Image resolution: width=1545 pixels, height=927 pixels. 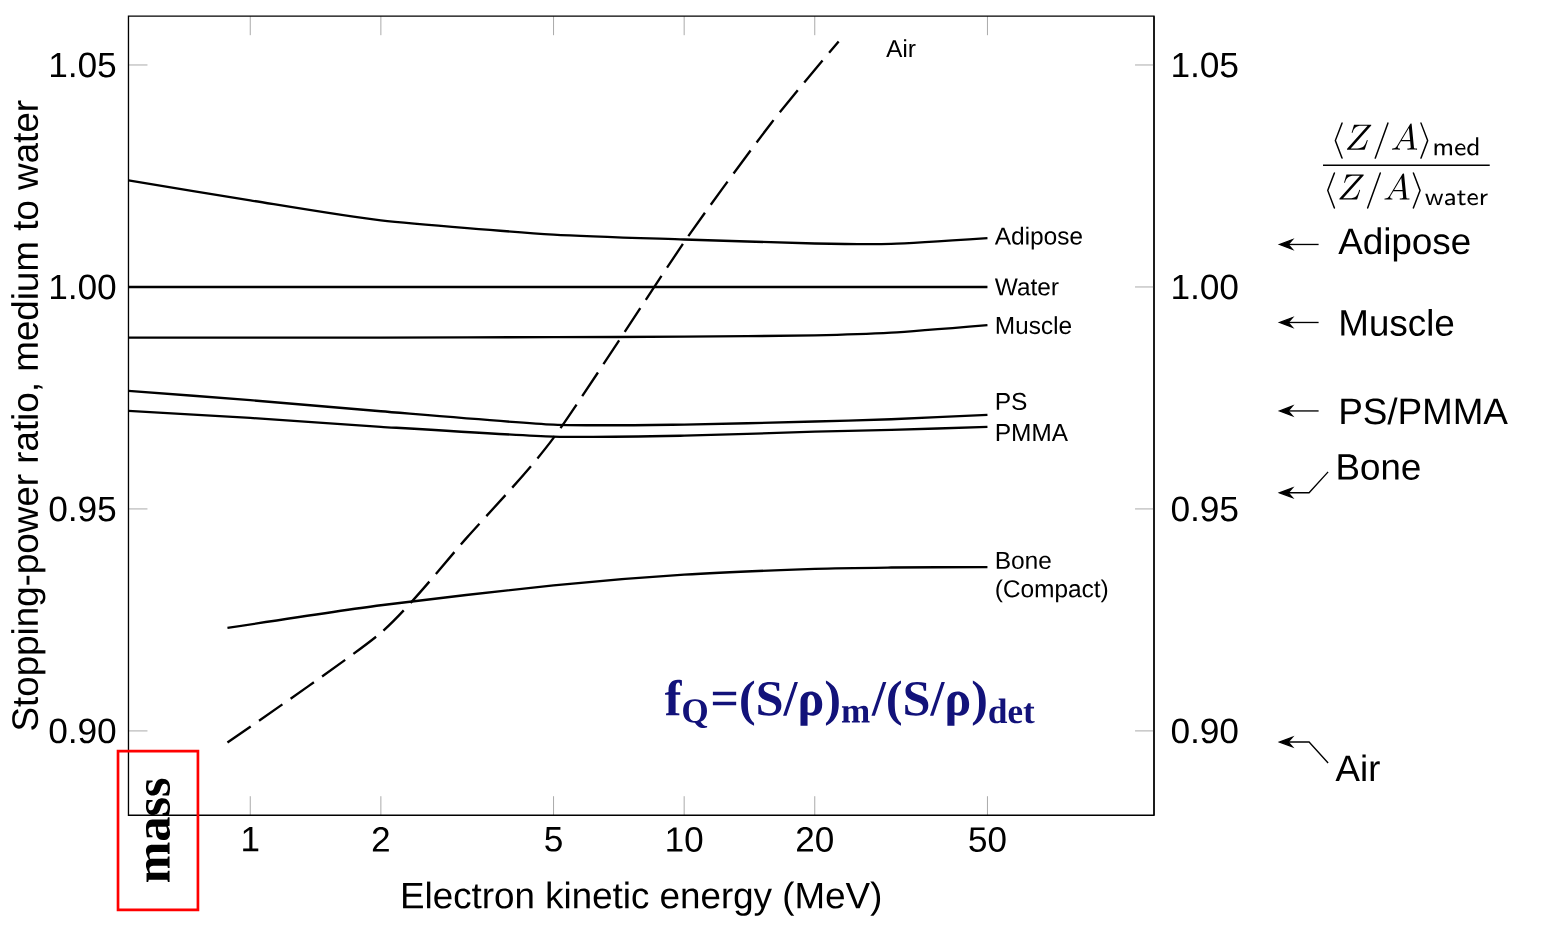 I want to click on x-tick-label: 5, so click(x=553, y=839).